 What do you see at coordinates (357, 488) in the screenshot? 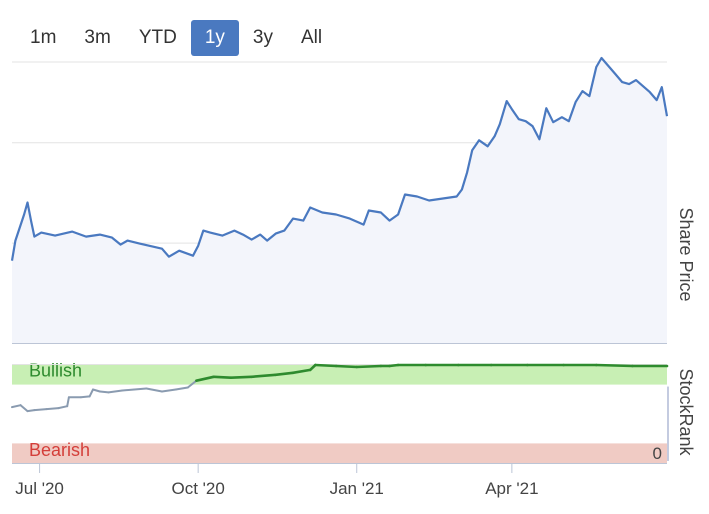
I see `x-tick-label: Jan '21` at bounding box center [357, 488].